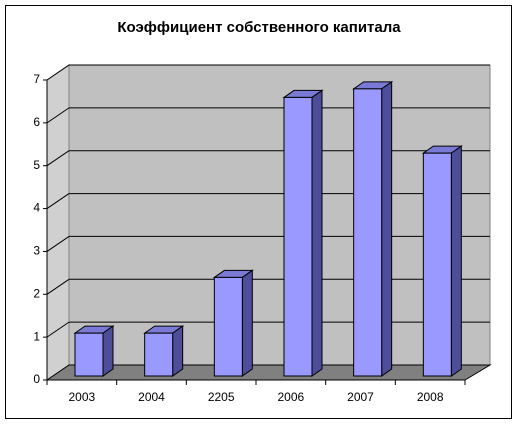 This screenshot has width=517, height=424. Describe the element at coordinates (81, 397) in the screenshot. I see `x-tick-label: 2003` at that location.